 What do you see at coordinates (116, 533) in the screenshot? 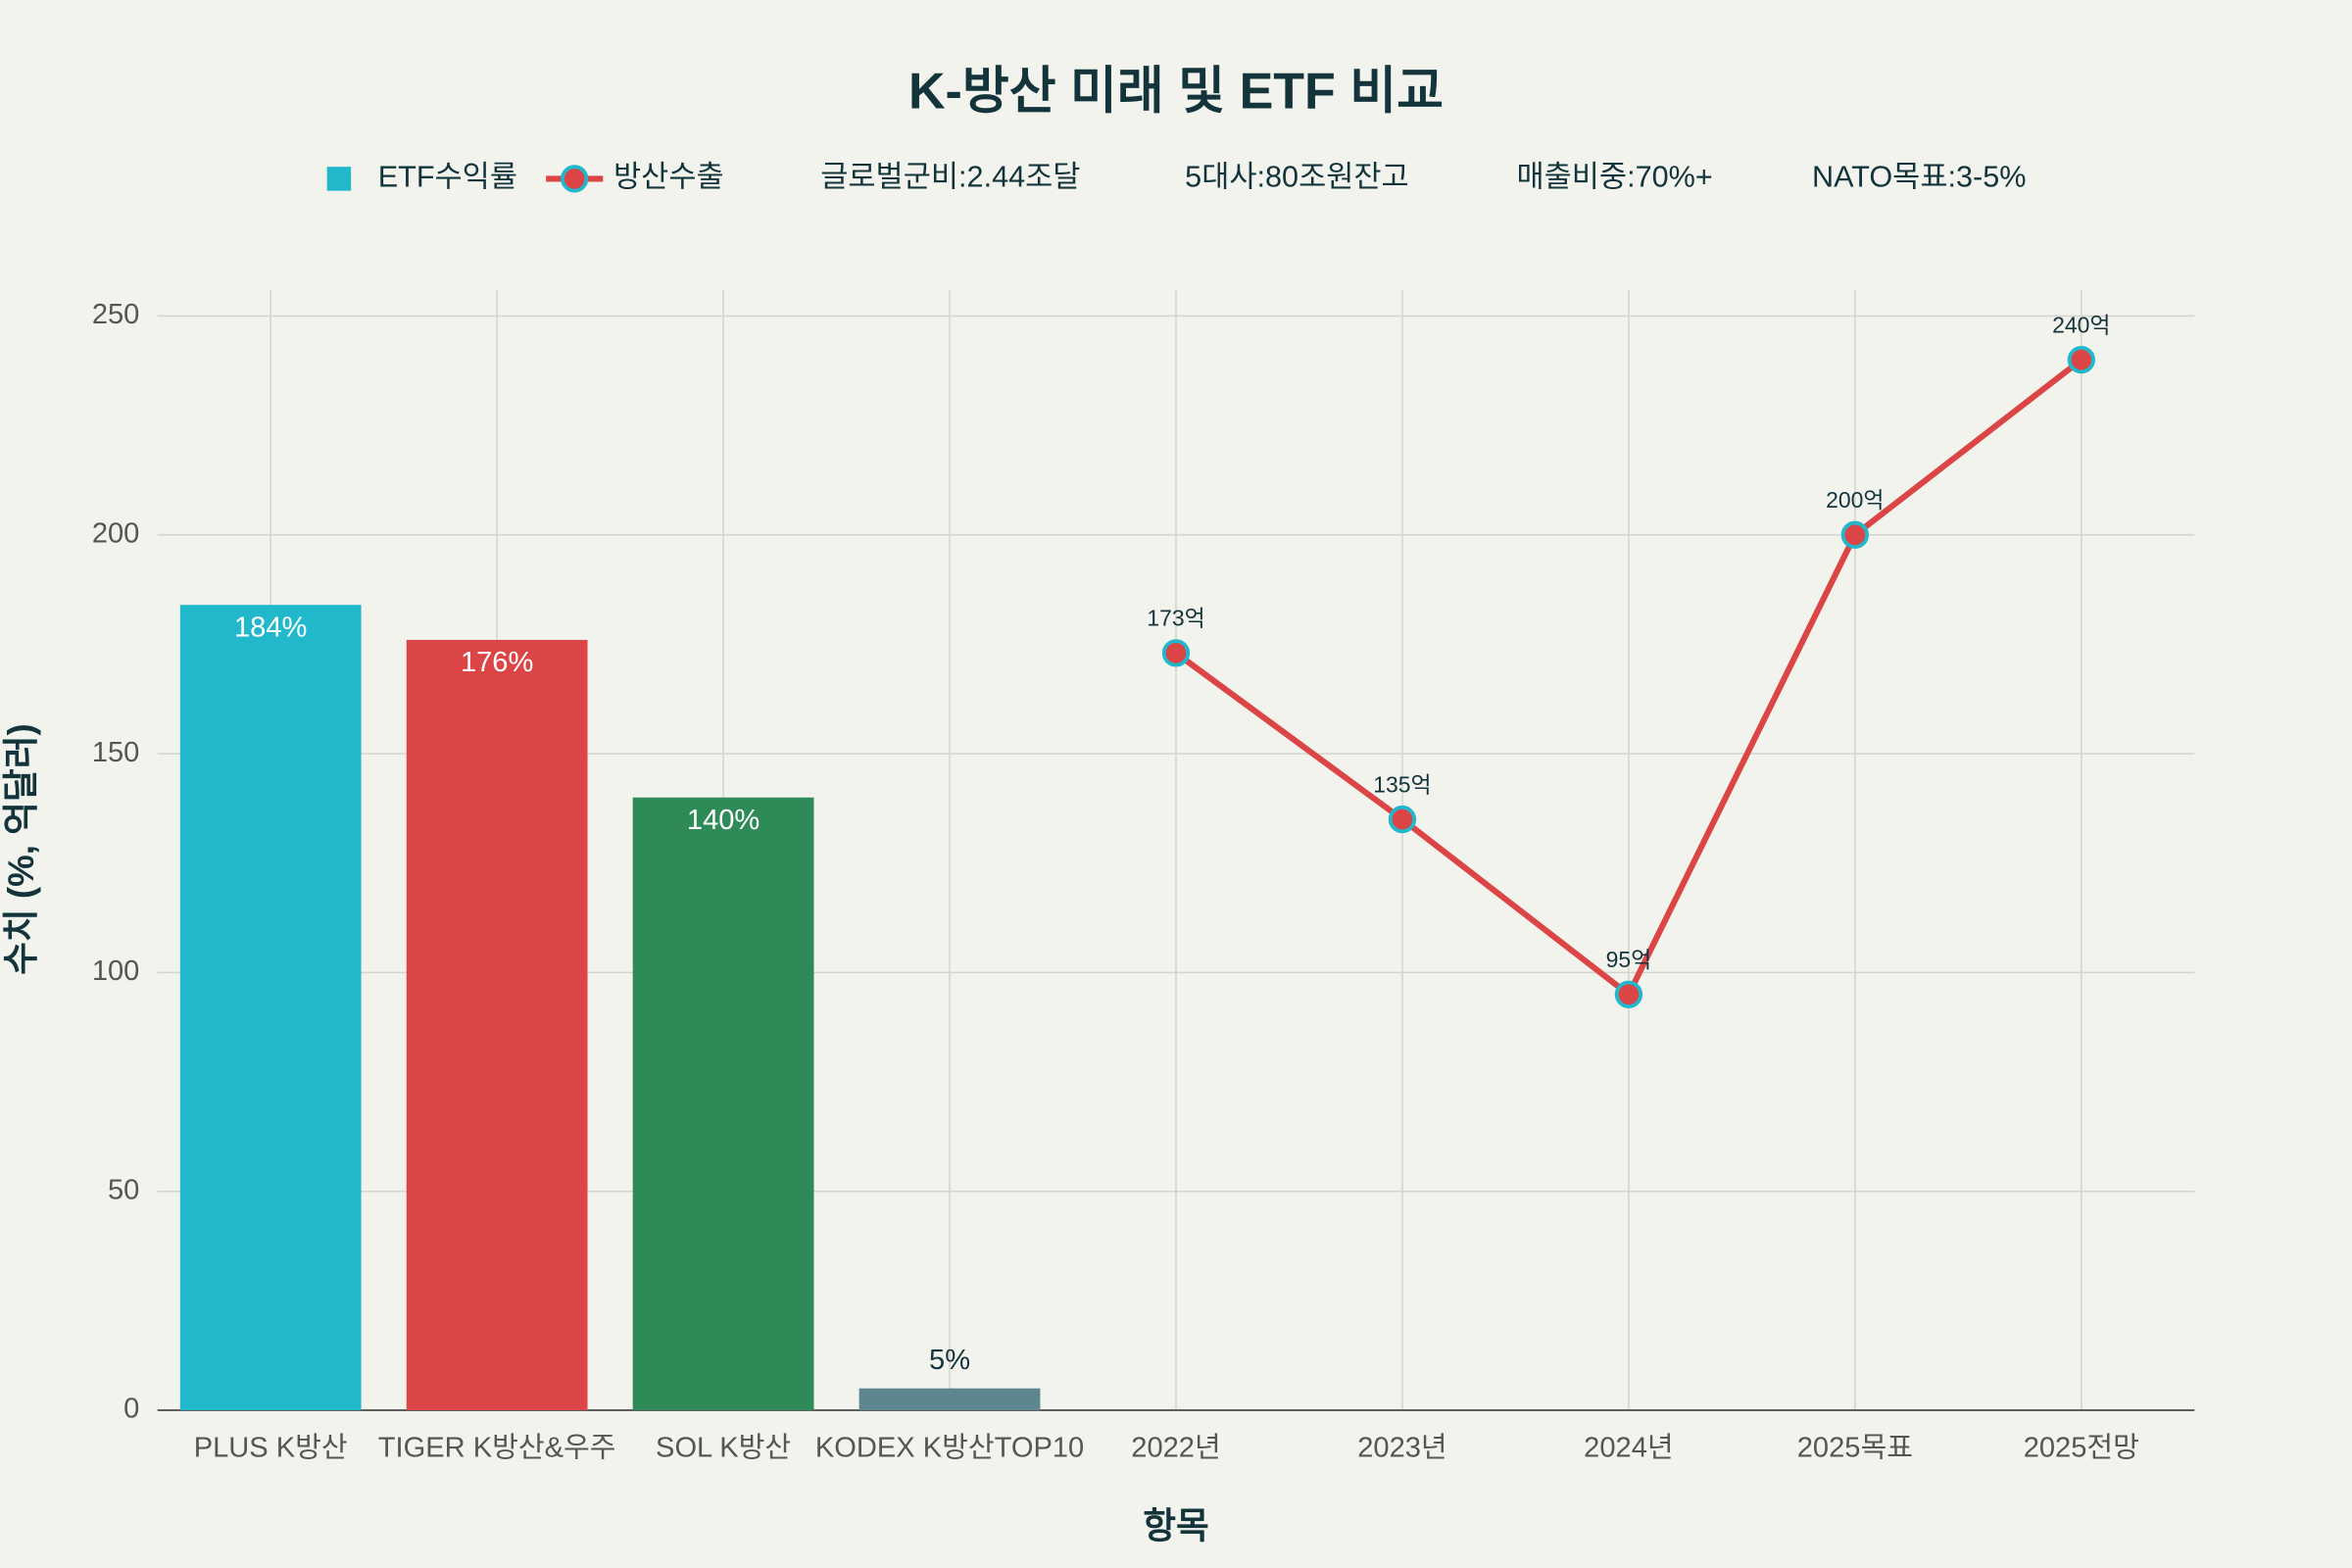
I see `y-tick-label: 200` at bounding box center [116, 533].